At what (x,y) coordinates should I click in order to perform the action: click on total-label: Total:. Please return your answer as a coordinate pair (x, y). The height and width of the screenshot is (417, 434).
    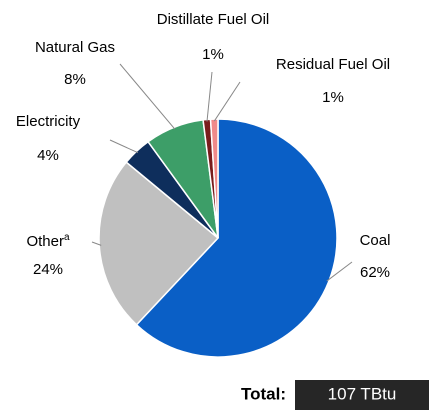
    Looking at the image, I should click on (263, 393).